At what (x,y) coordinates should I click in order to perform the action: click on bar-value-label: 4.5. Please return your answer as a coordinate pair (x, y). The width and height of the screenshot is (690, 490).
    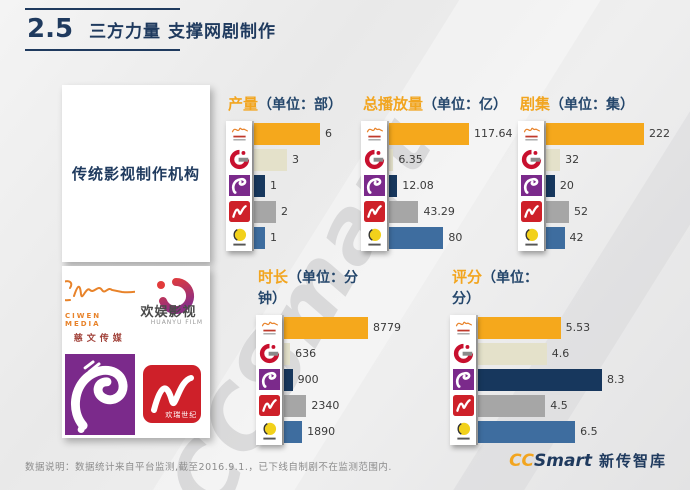
    Looking at the image, I should click on (559, 406).